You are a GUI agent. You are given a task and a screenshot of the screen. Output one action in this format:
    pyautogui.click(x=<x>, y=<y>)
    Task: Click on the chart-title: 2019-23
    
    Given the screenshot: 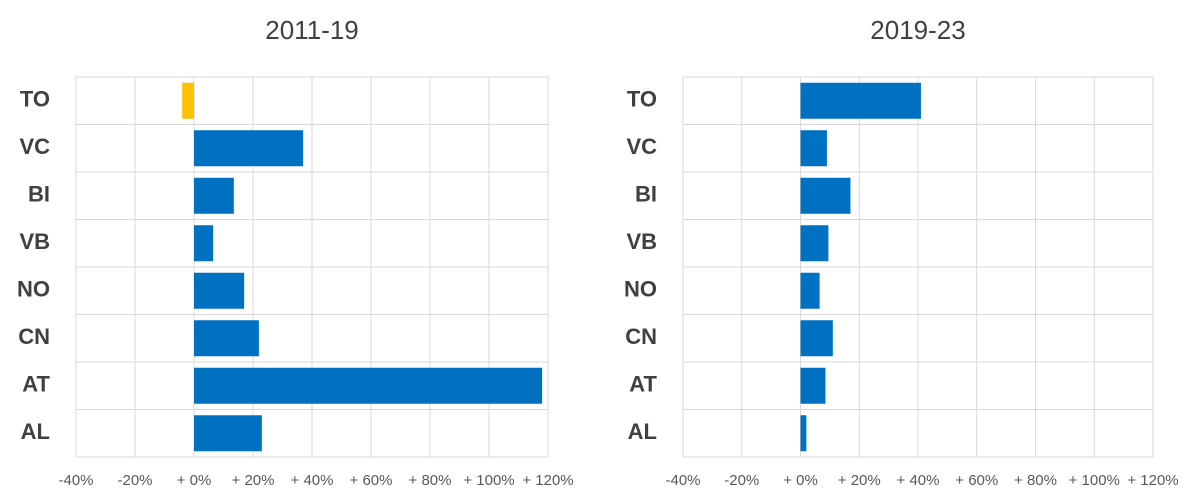 What is the action you would take?
    pyautogui.click(x=917, y=30)
    